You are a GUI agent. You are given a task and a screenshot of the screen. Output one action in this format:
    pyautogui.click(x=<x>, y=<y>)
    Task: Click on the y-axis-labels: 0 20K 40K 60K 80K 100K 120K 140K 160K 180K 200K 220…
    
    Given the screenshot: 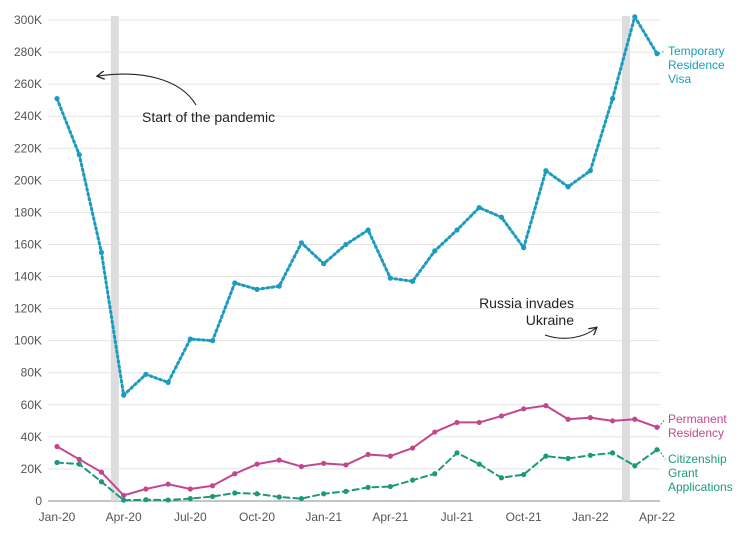 What is the action you would take?
    pyautogui.click(x=28, y=260)
    